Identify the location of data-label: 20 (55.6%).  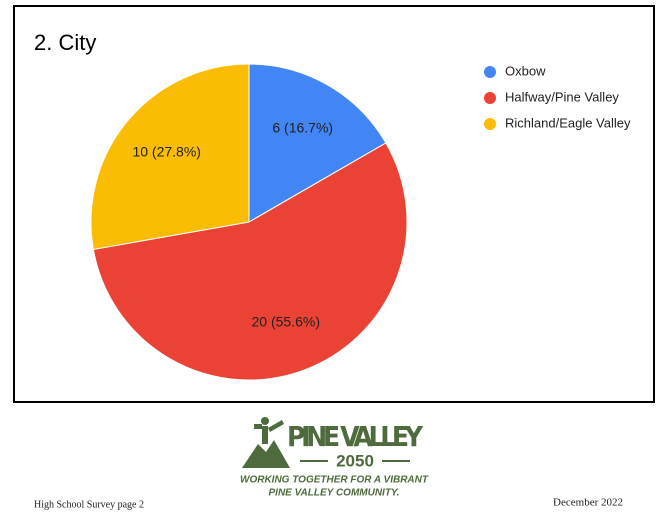
(286, 322).